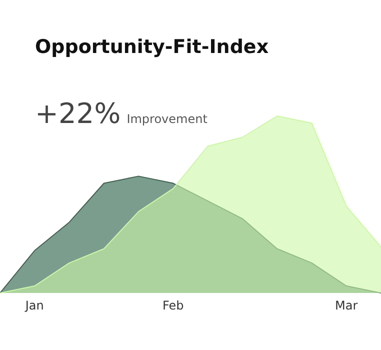  What do you see at coordinates (34, 305) in the screenshot?
I see `x-tick-label: Jan` at bounding box center [34, 305].